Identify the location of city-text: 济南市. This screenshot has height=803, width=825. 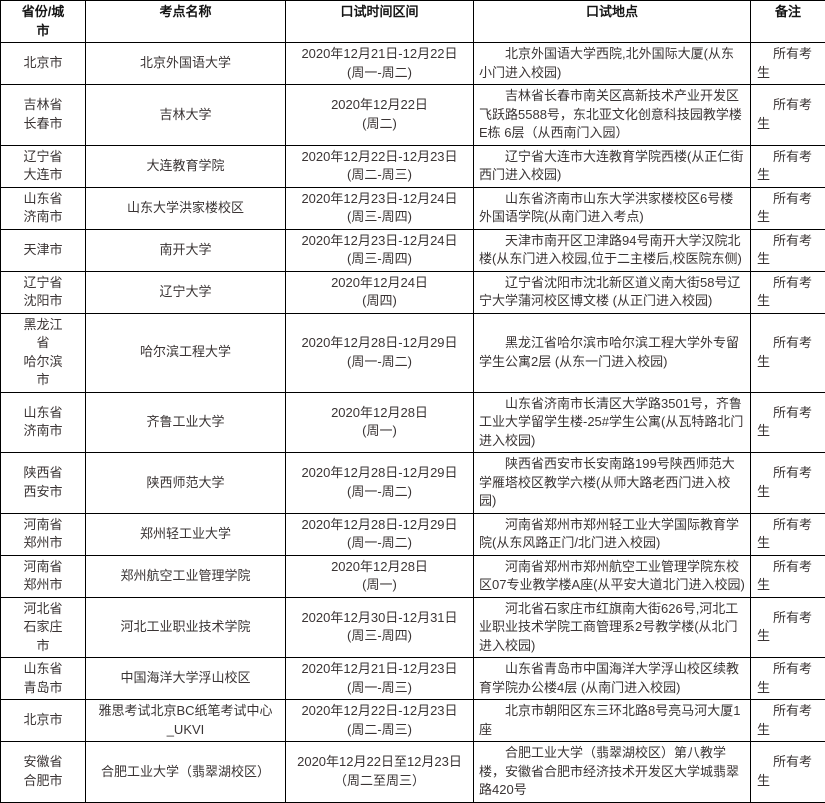
(43, 431).